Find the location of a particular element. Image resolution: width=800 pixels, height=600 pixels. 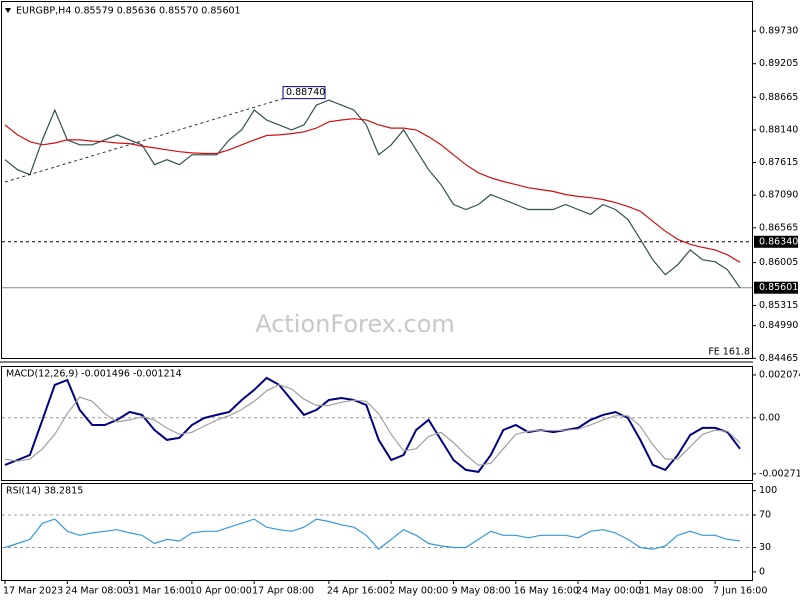

y-tick-label: 0.89205 is located at coordinates (778, 63).